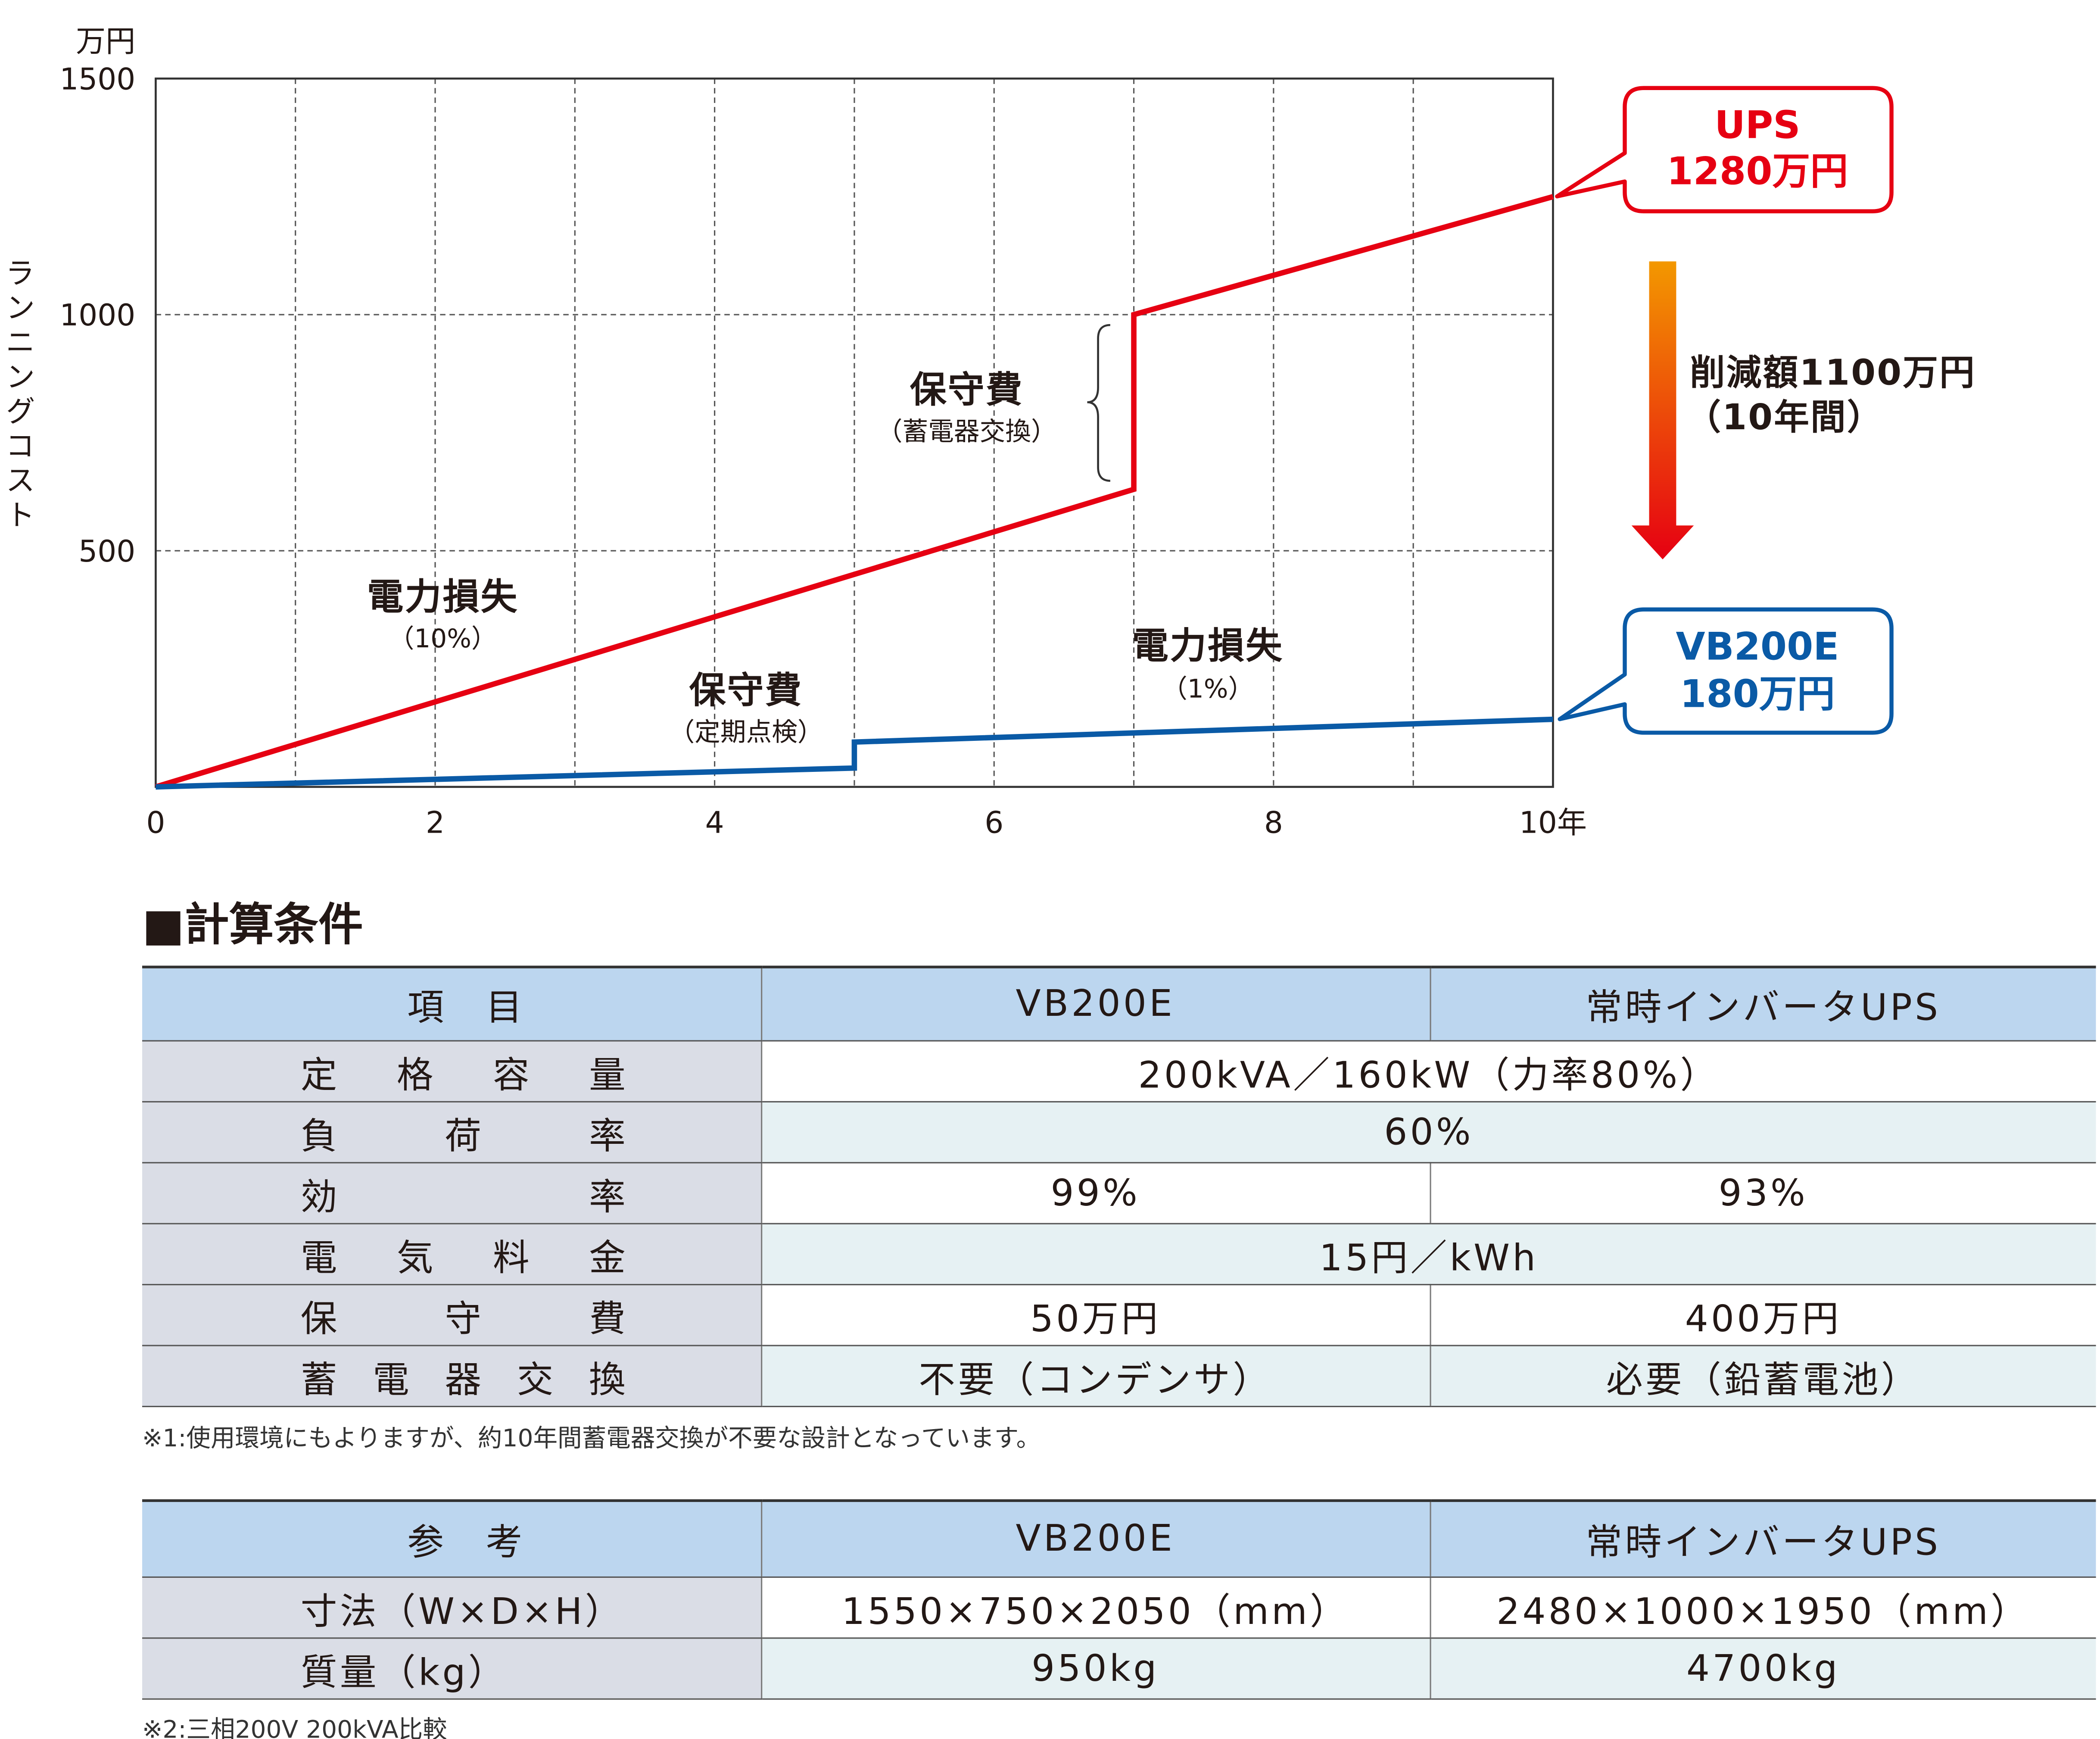 The image size is (2100, 1739). Describe the element at coordinates (607, 1075) in the screenshot. I see `label-char: 量` at that location.